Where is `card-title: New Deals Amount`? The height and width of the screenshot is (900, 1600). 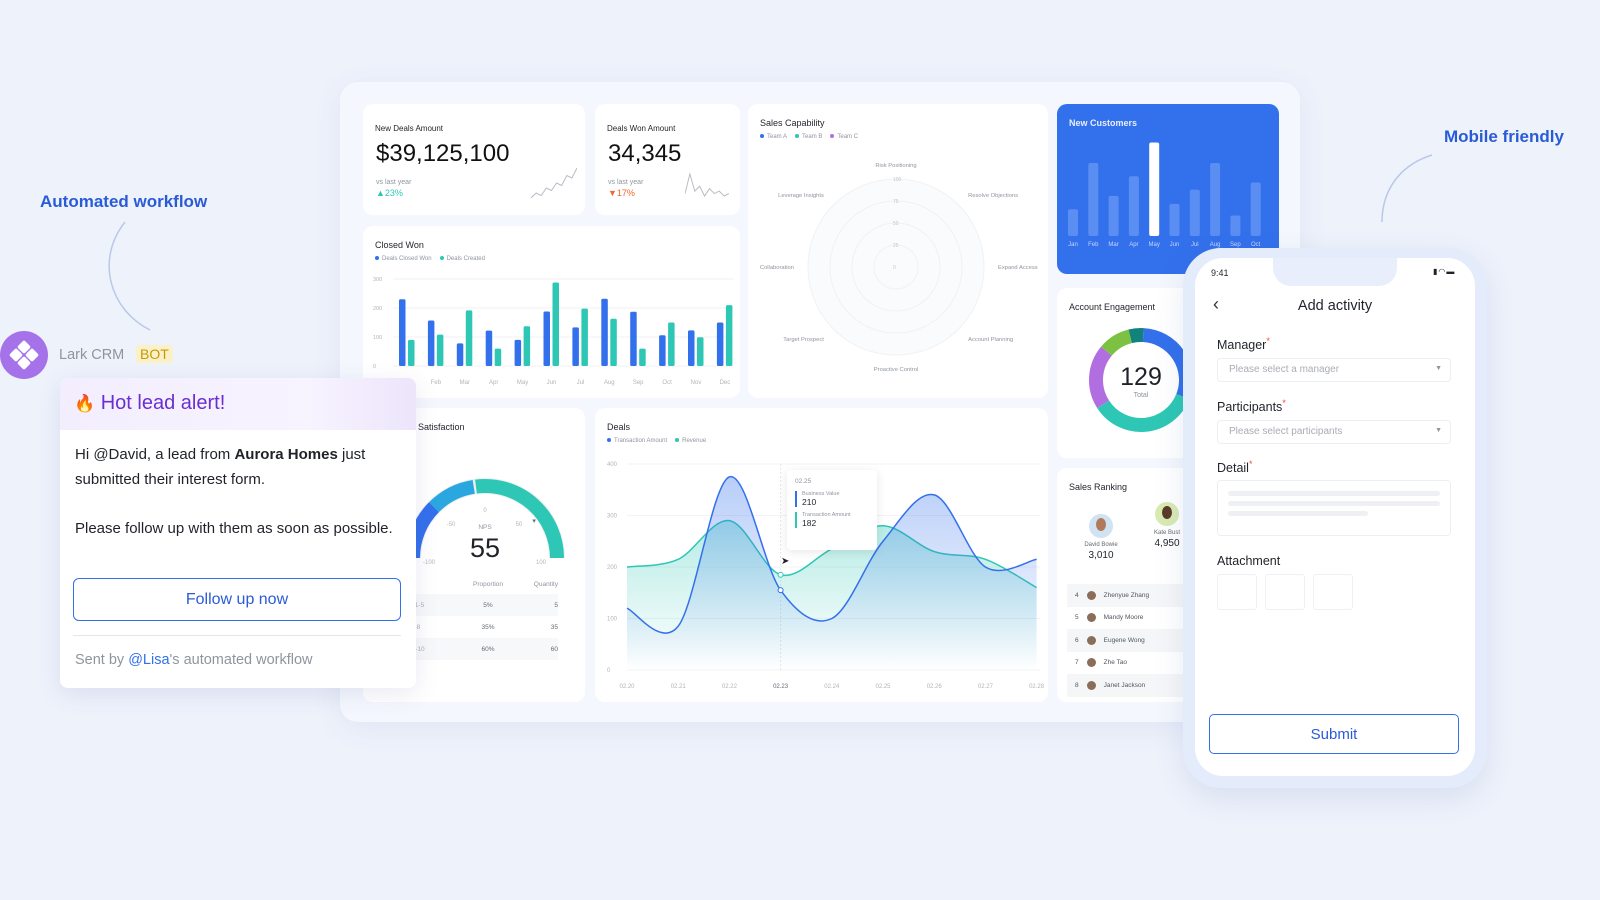 card-title: New Deals Amount is located at coordinates (409, 128).